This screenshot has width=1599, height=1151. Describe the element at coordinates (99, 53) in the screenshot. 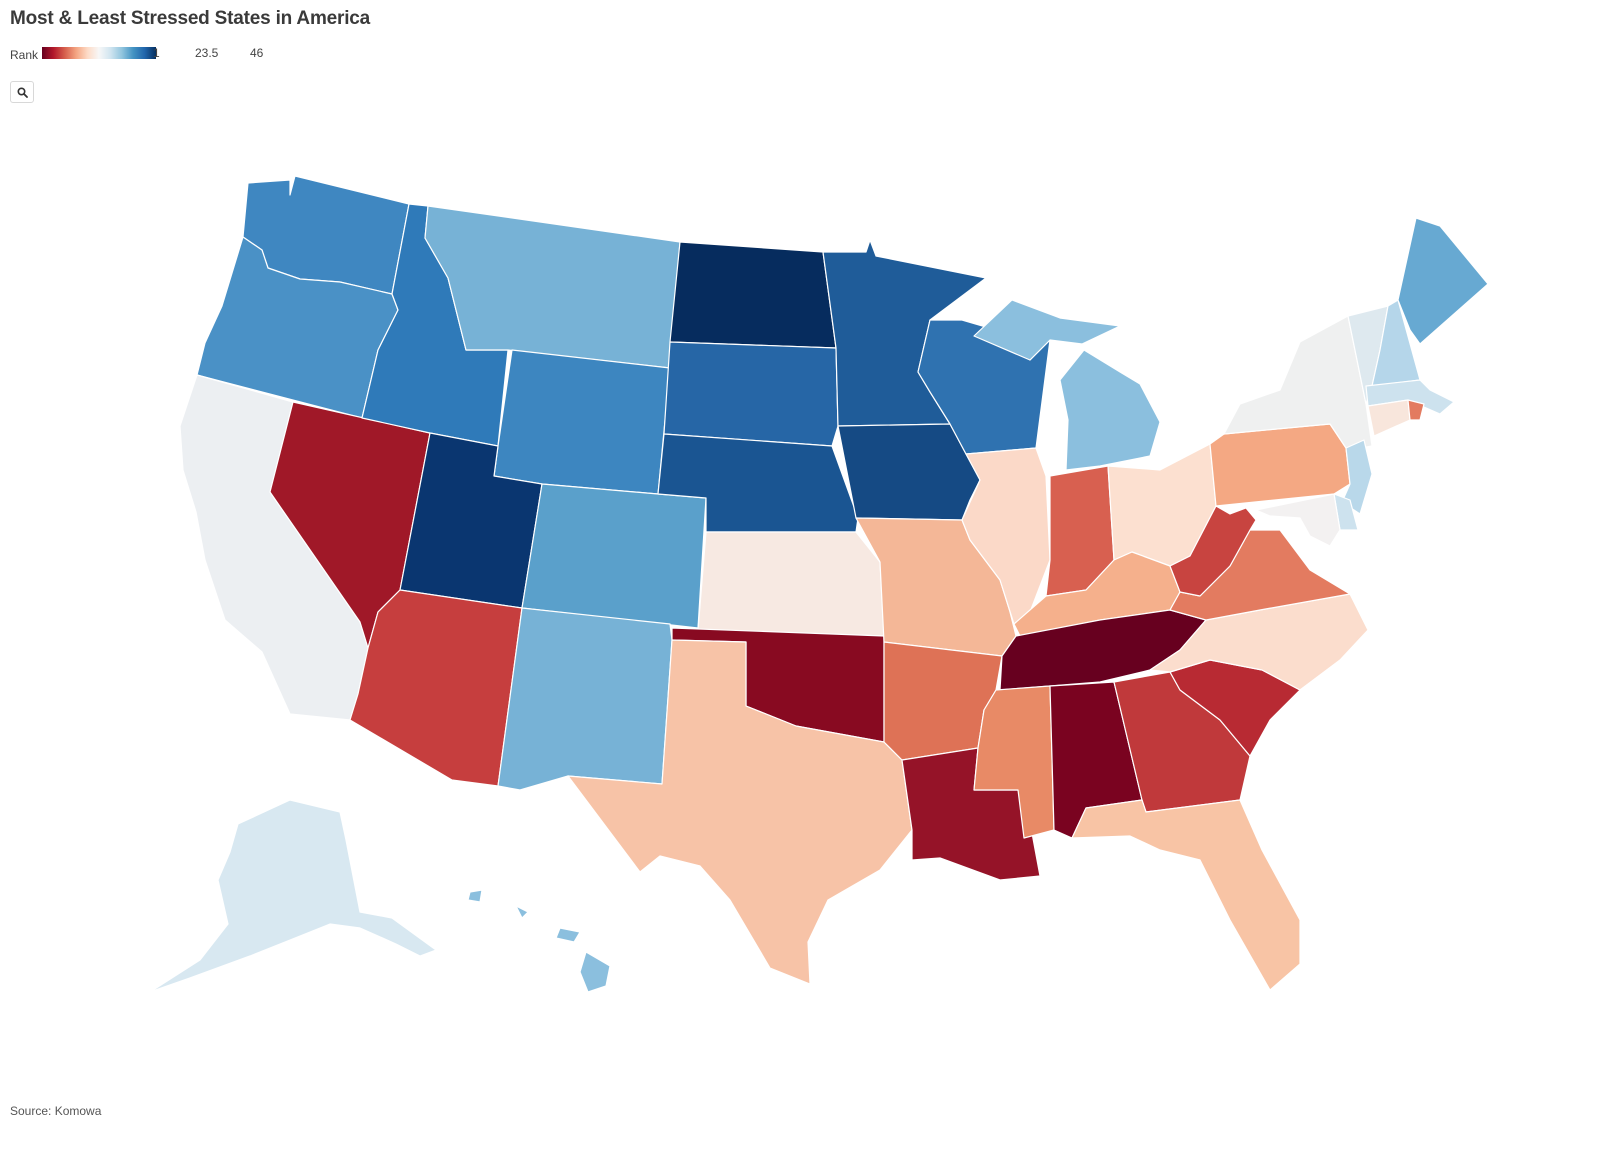

I see `legend-color-bar` at that location.